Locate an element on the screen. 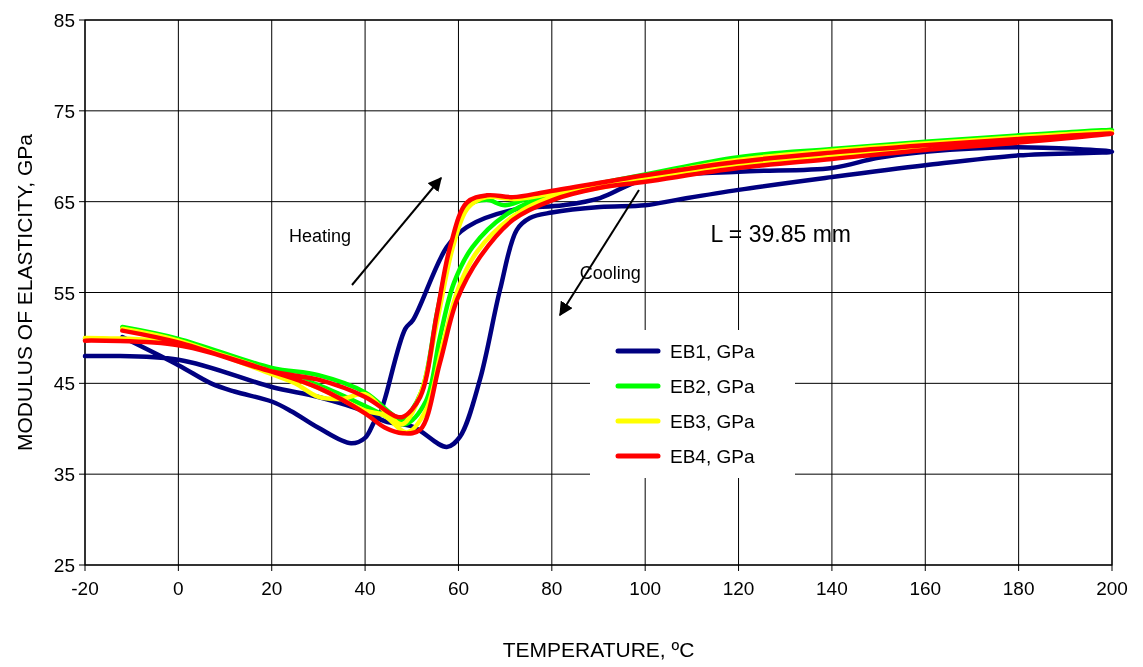  x-tick-label: 160 is located at coordinates (925, 588).